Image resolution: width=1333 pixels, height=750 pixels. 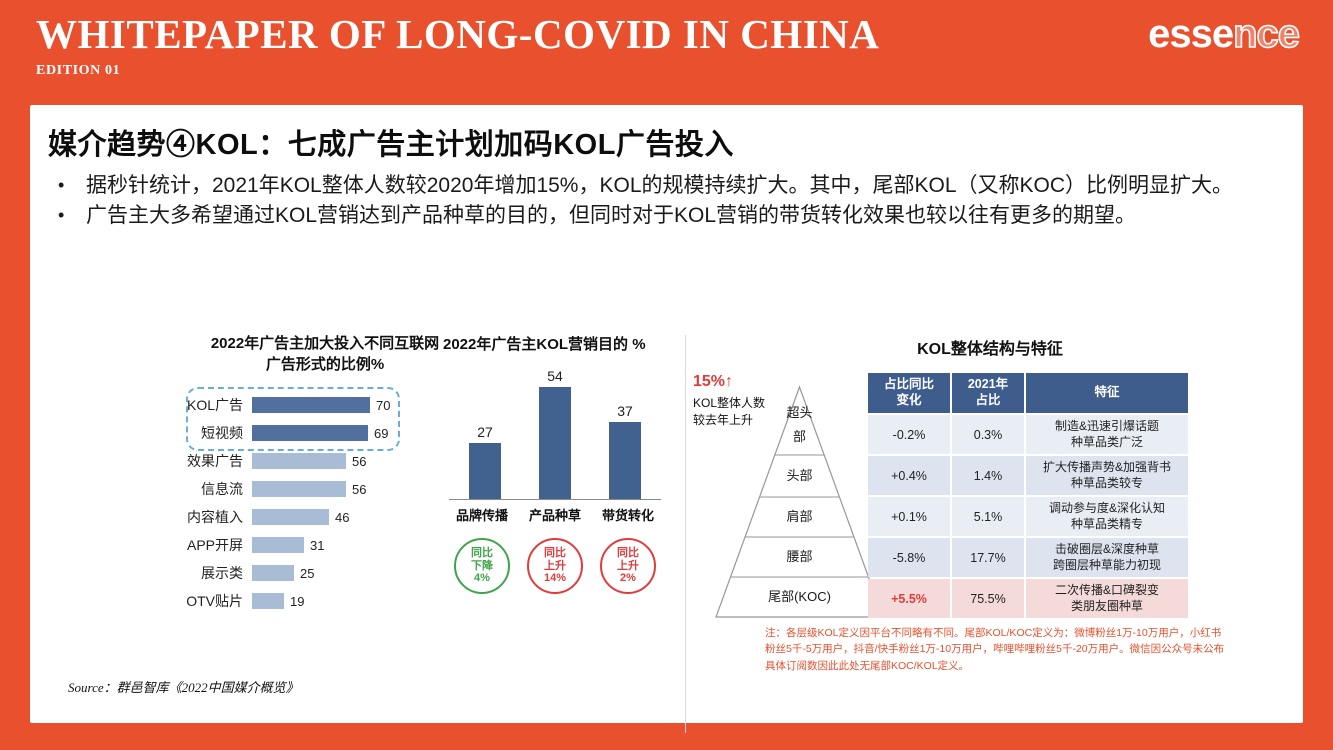 What do you see at coordinates (214, 405) in the screenshot?
I see `bar-category-label: KOL广告` at bounding box center [214, 405].